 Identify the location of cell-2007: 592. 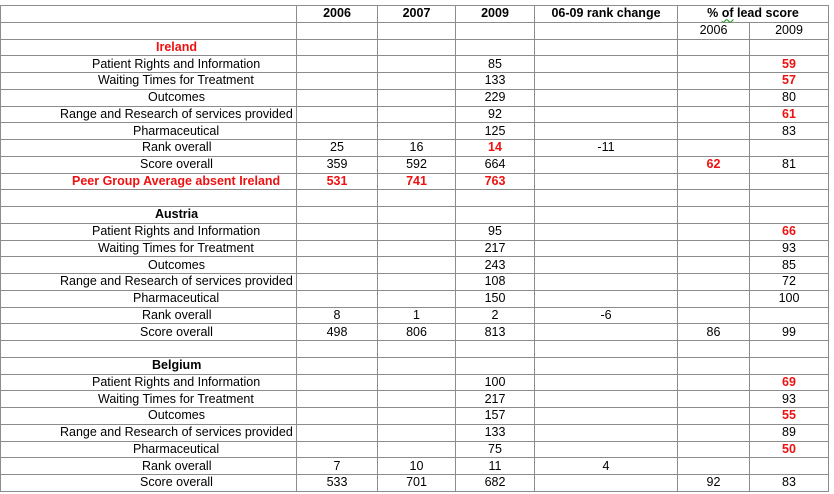
(416, 164).